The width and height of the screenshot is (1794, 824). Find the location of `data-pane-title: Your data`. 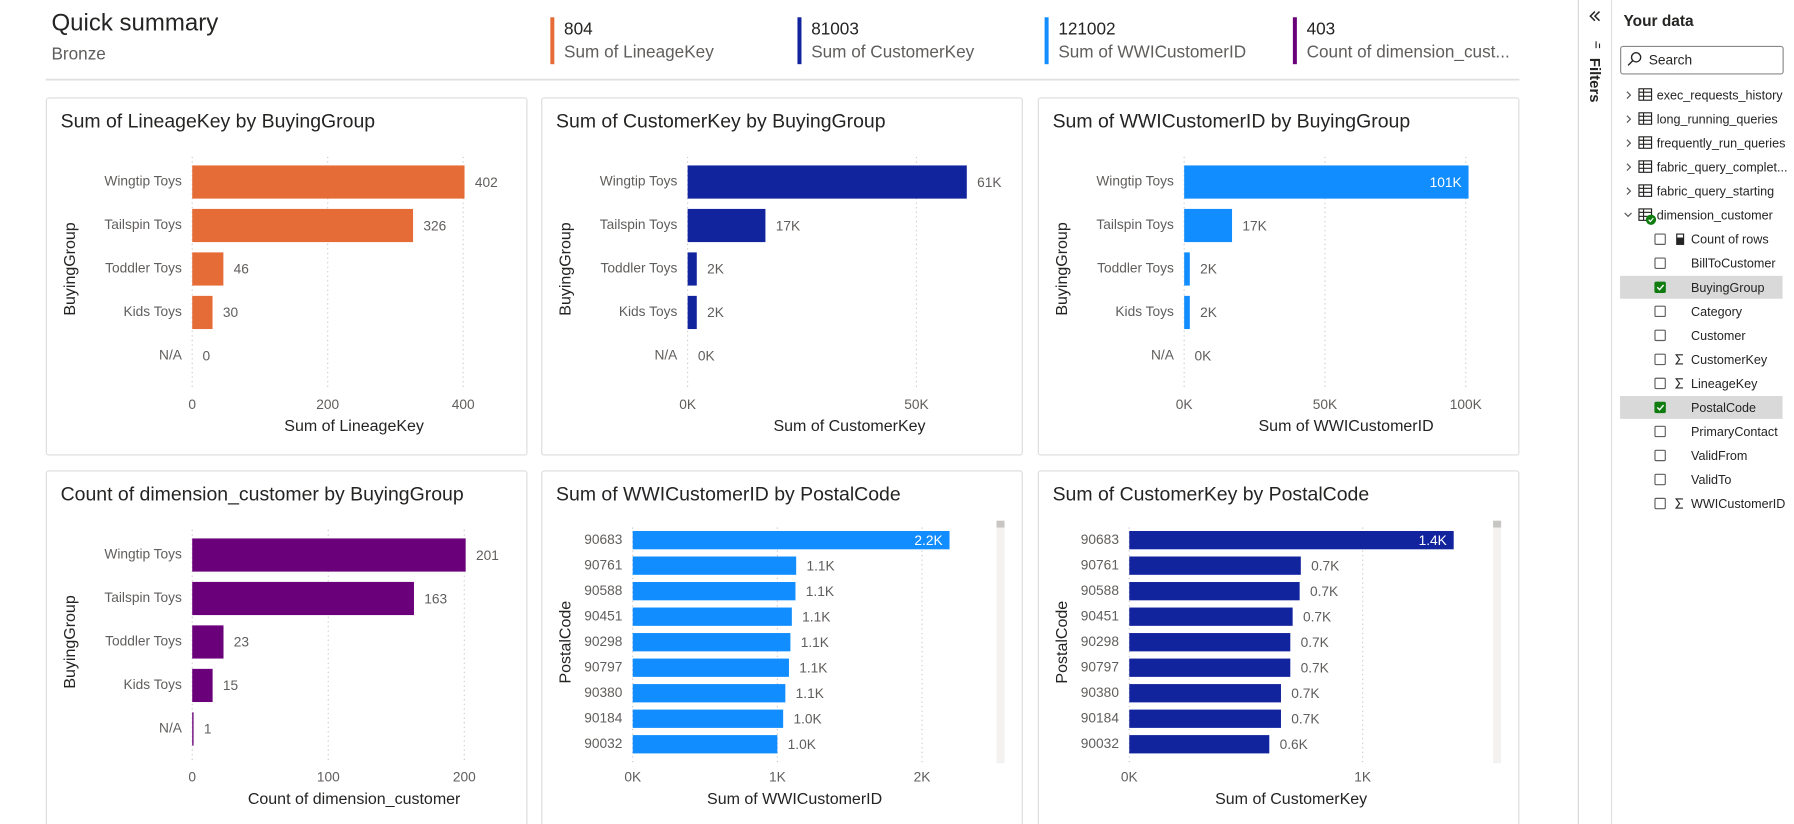

data-pane-title: Your data is located at coordinates (1659, 21).